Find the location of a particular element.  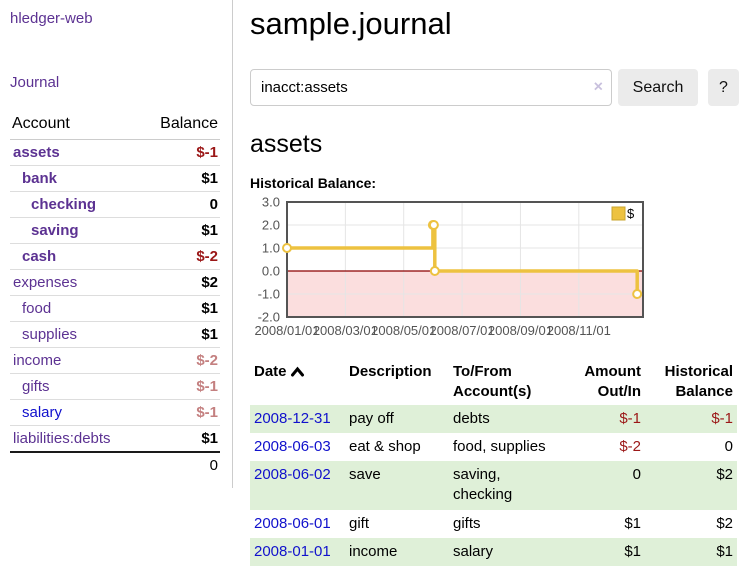

account-link: checking is located at coordinates (64, 204).